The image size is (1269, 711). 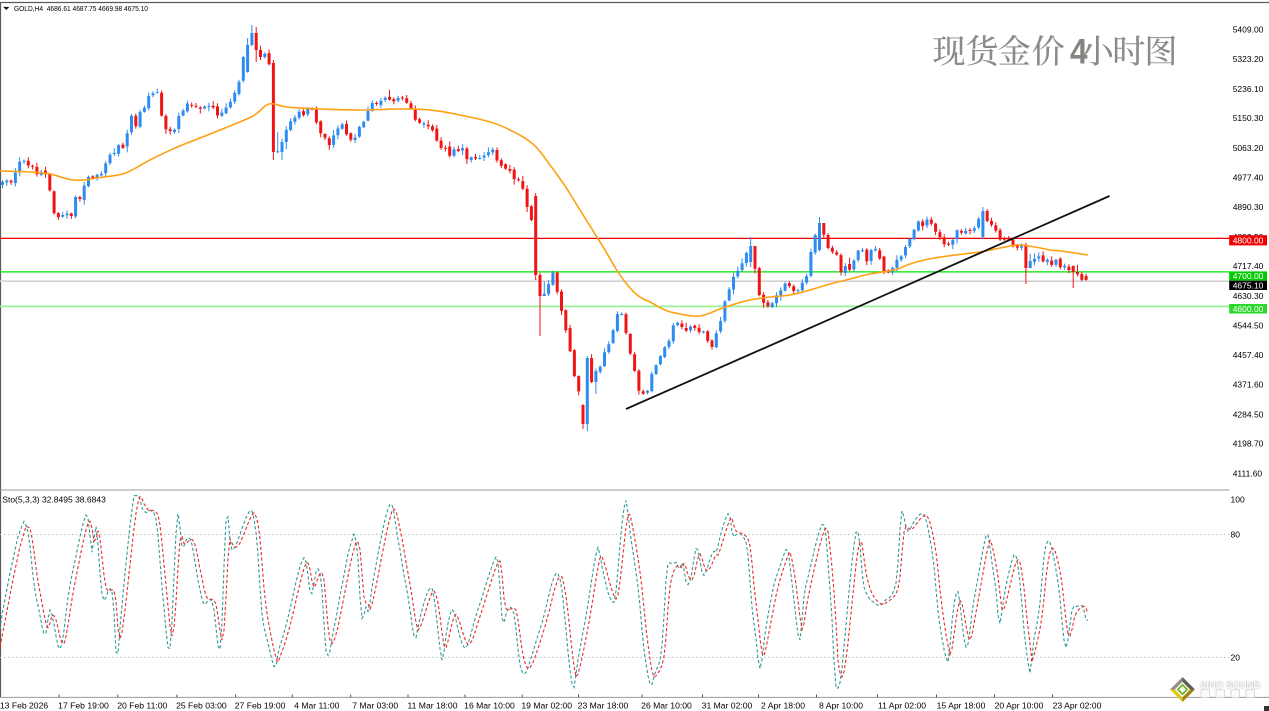 What do you see at coordinates (1236, 658) in the screenshot?
I see `svg-text: 20` at bounding box center [1236, 658].